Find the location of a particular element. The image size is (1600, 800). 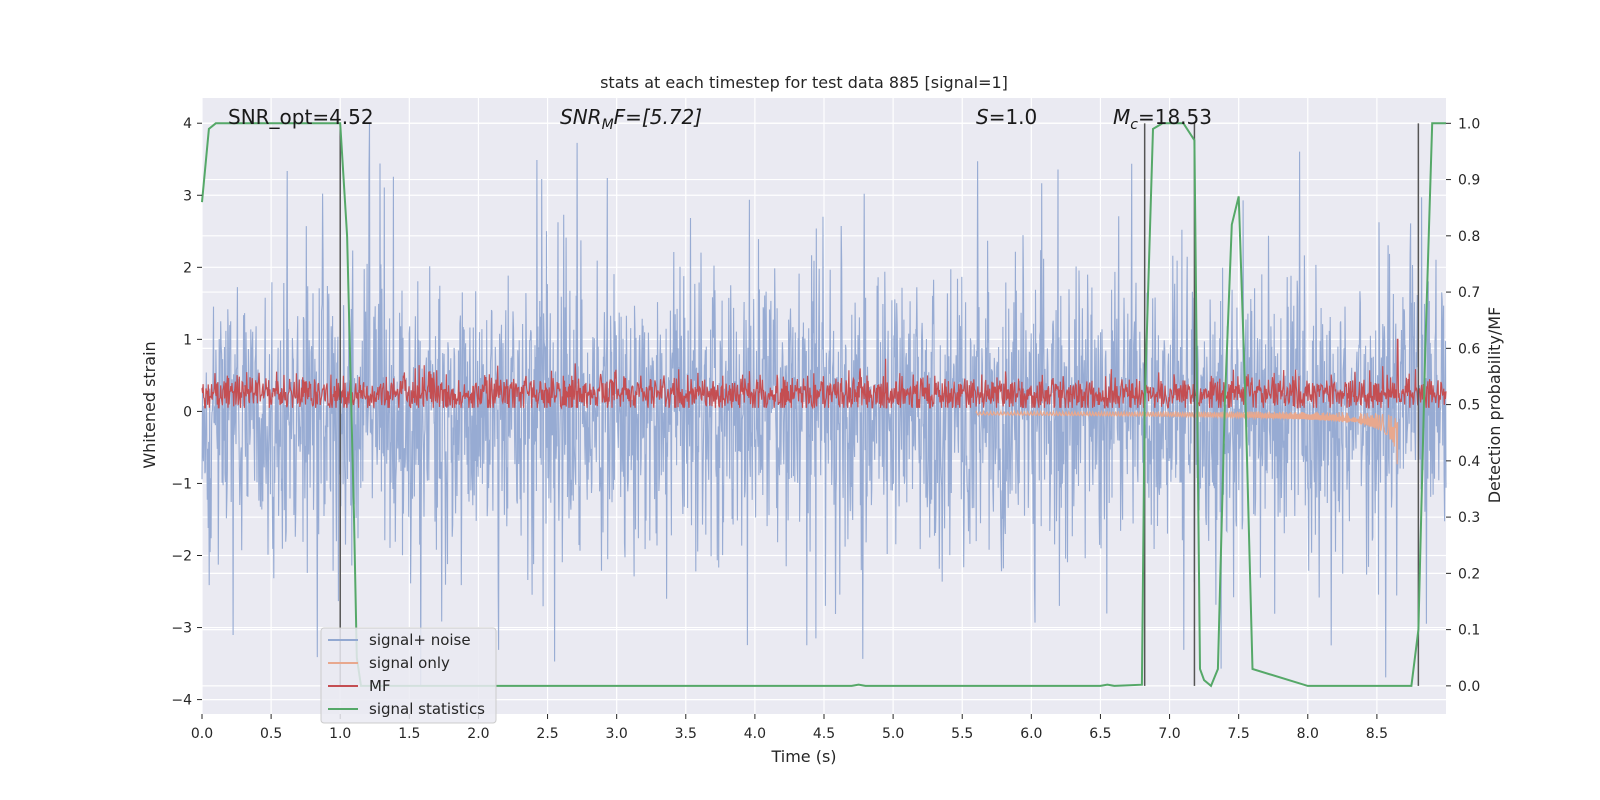

y-tick-label-3: −1 is located at coordinates (181, 484).